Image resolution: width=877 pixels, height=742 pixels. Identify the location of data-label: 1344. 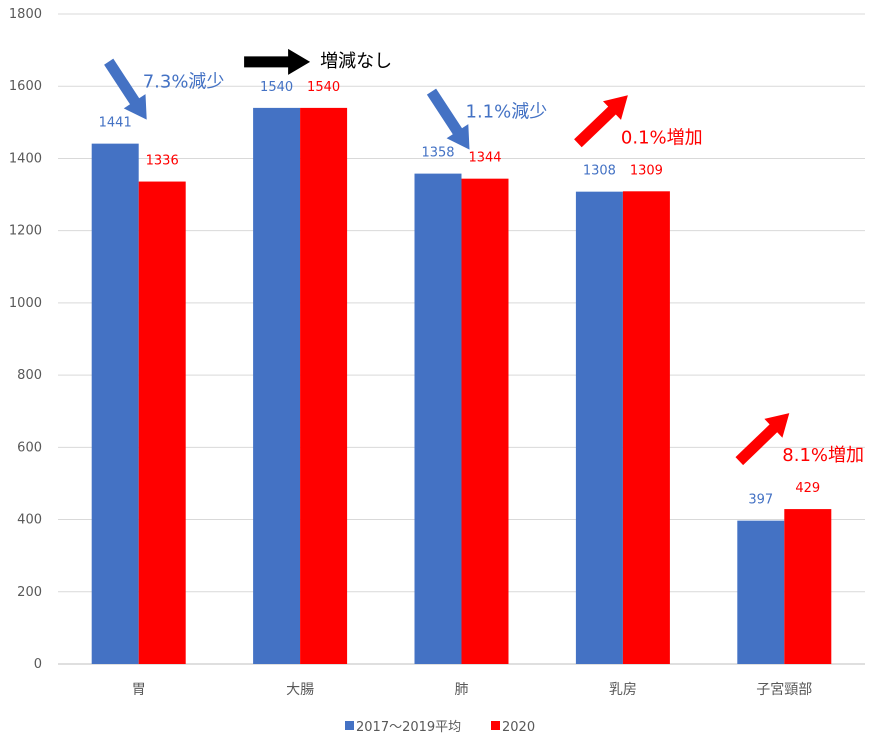
(484, 158).